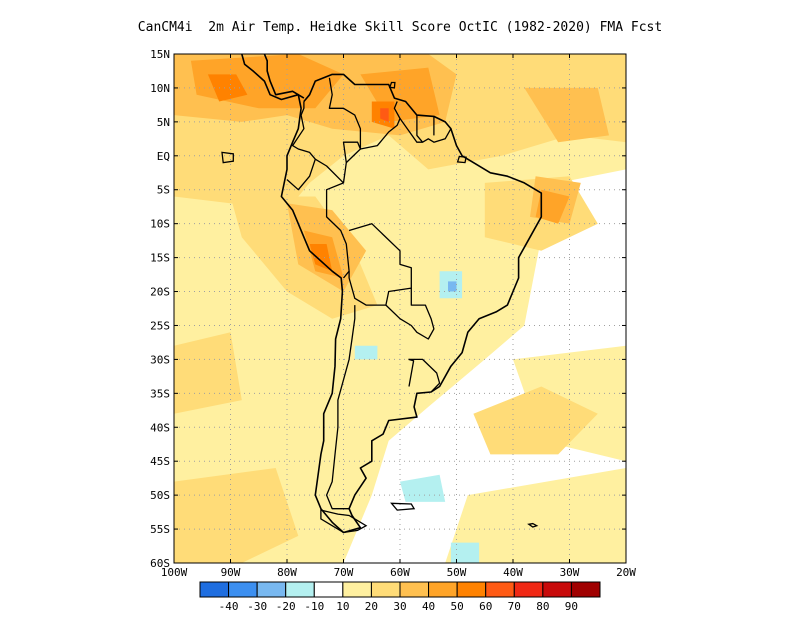  What do you see at coordinates (428, 606) in the screenshot?
I see `colorbar-label: 40` at bounding box center [428, 606].